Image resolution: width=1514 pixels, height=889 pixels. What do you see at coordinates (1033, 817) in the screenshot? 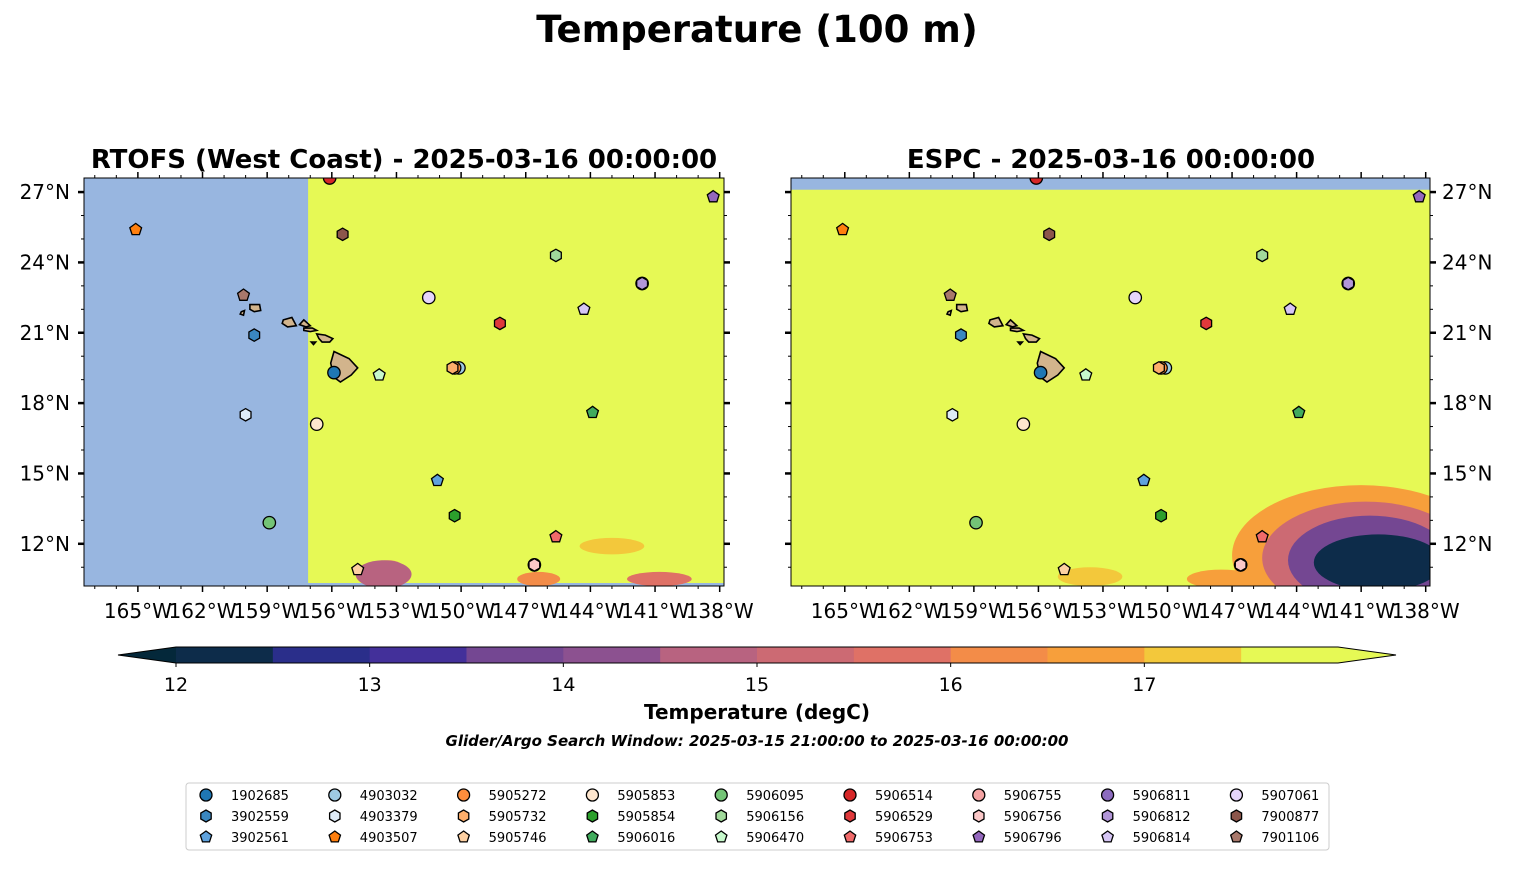
I see `legend-label: 5906756` at bounding box center [1033, 817].